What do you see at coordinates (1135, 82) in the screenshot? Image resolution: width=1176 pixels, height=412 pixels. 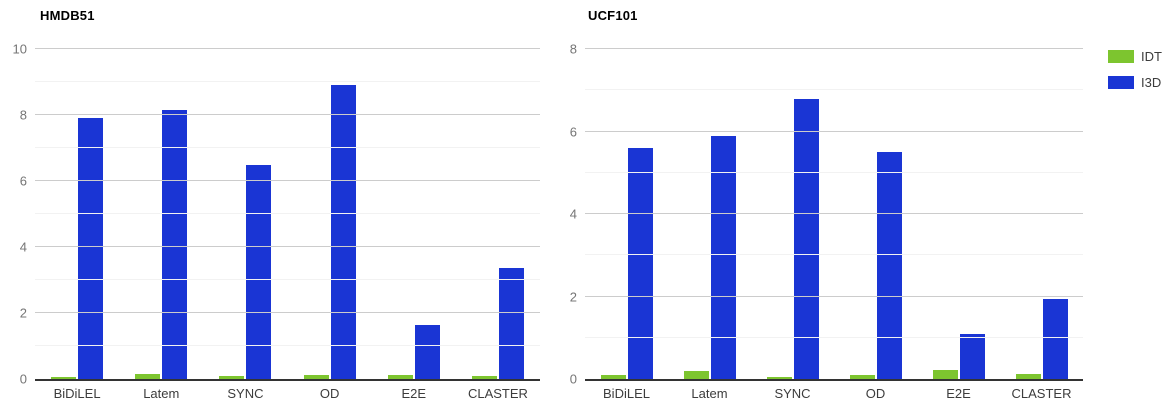 I see `legend-item-i3d: I3D` at bounding box center [1135, 82].